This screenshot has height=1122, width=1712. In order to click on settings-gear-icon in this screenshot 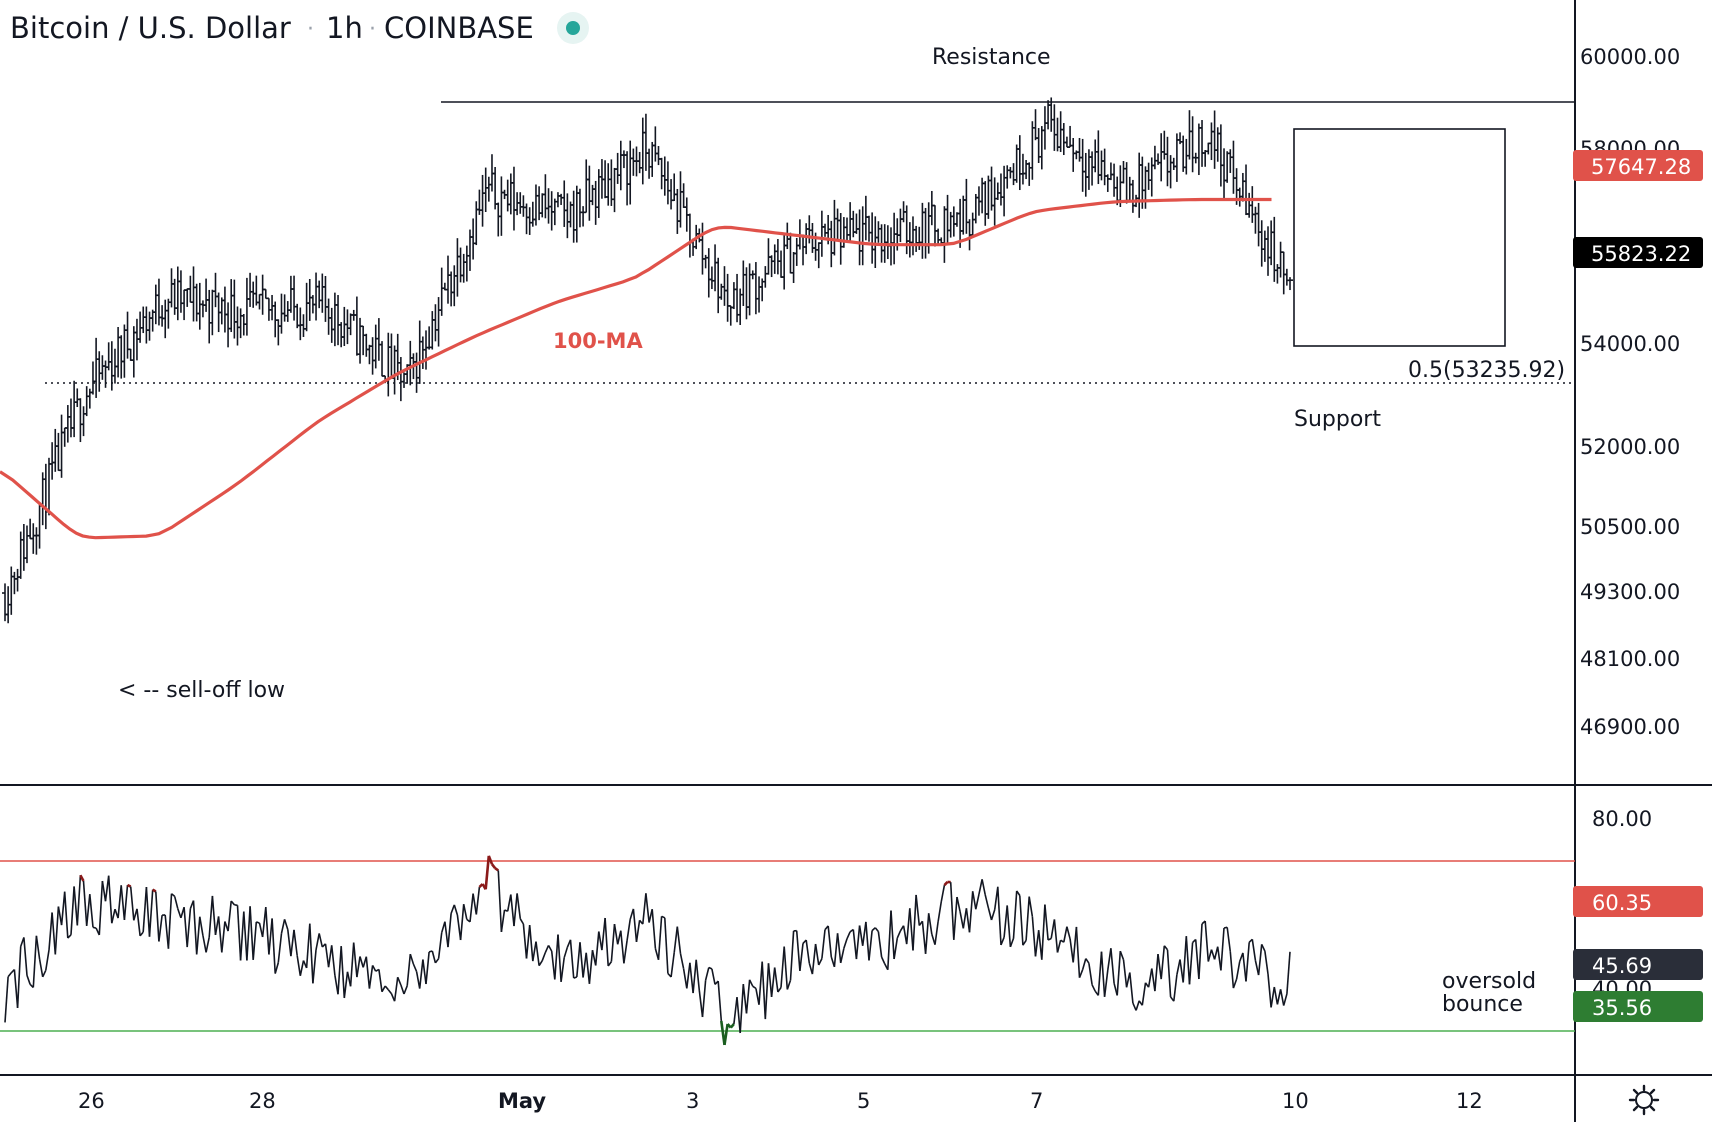, I will do `click(1644, 1100)`.